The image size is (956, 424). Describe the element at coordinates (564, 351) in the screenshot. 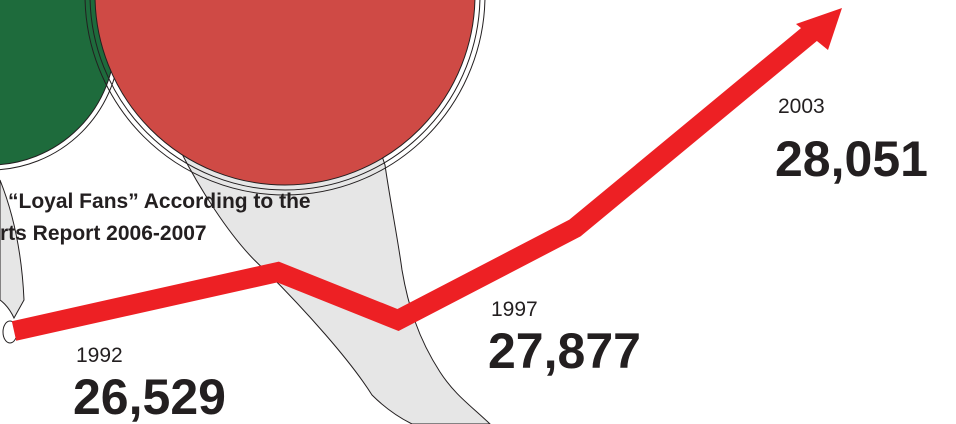

I see `value-label-1997: 27,877` at that location.